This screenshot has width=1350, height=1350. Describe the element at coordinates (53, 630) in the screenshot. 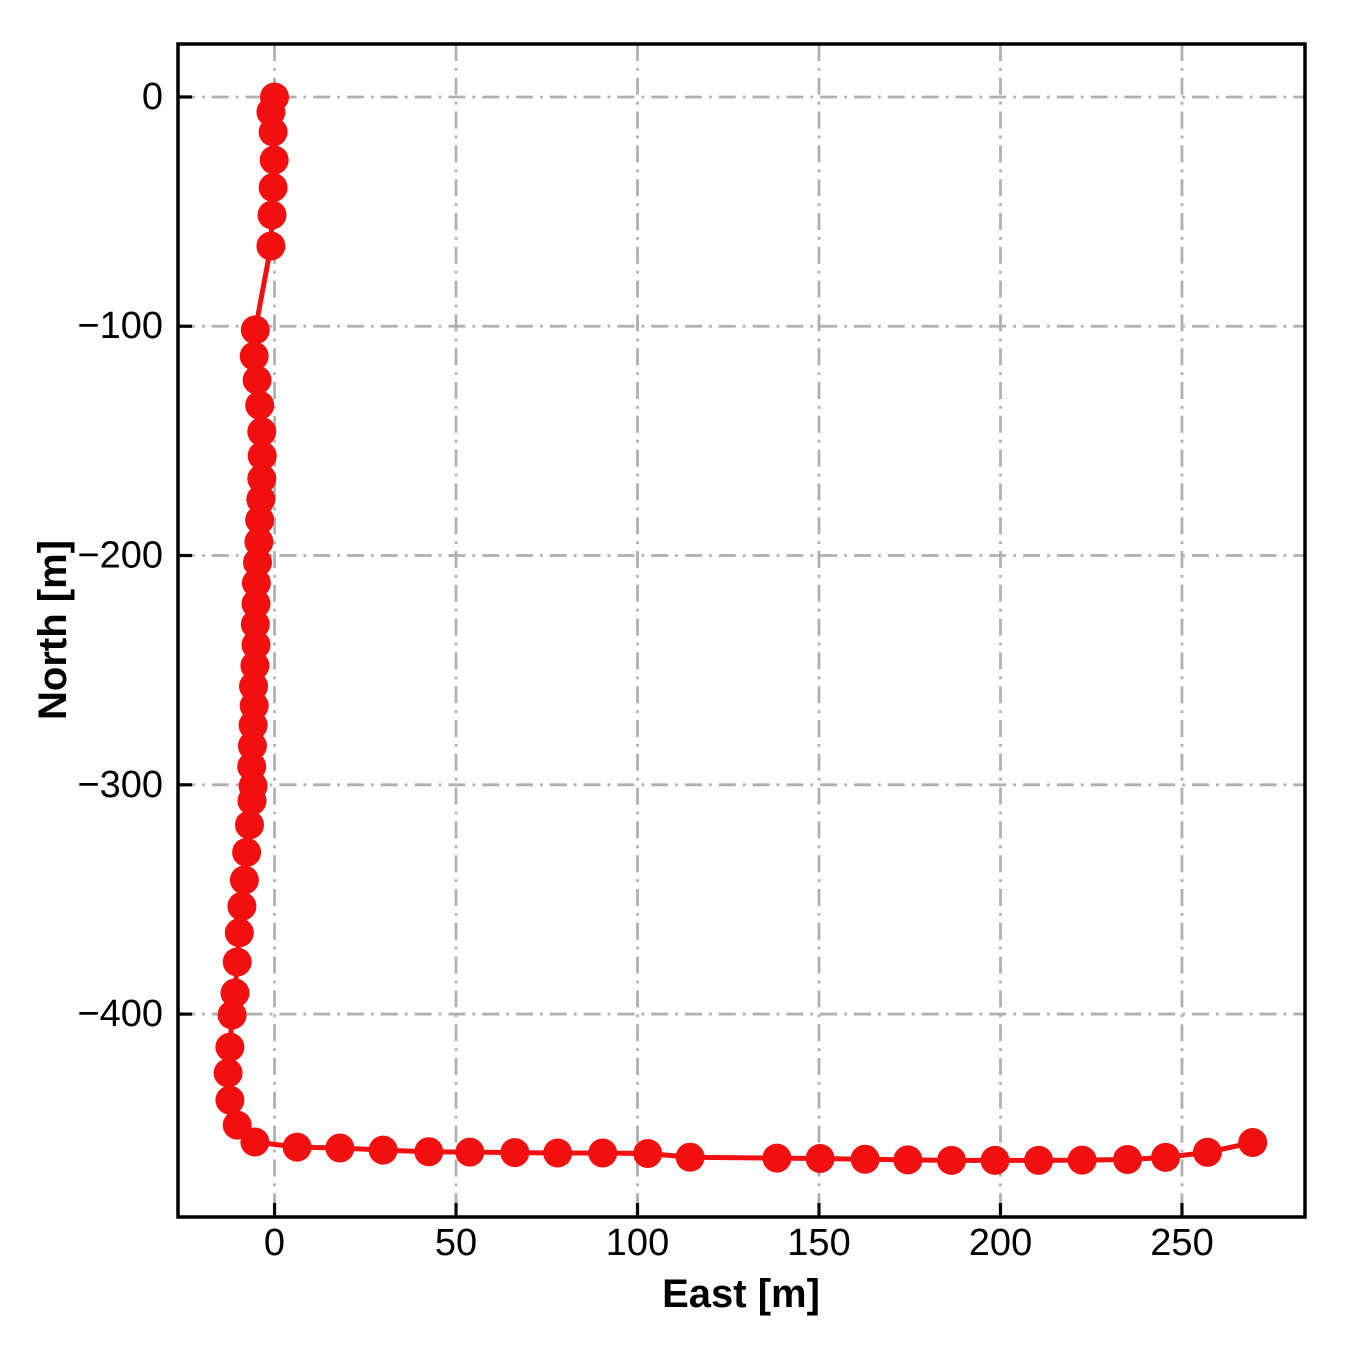

I see `y-axis-label: North [m]` at that location.